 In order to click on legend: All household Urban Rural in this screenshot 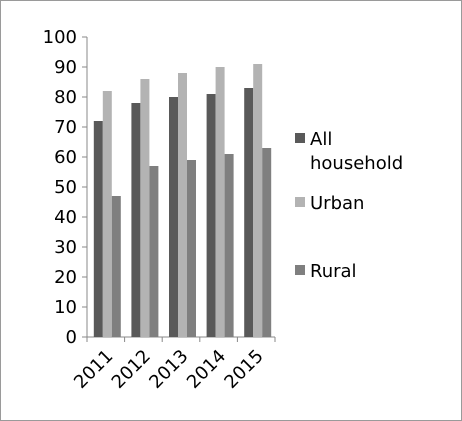, I will do `click(349, 205)`.